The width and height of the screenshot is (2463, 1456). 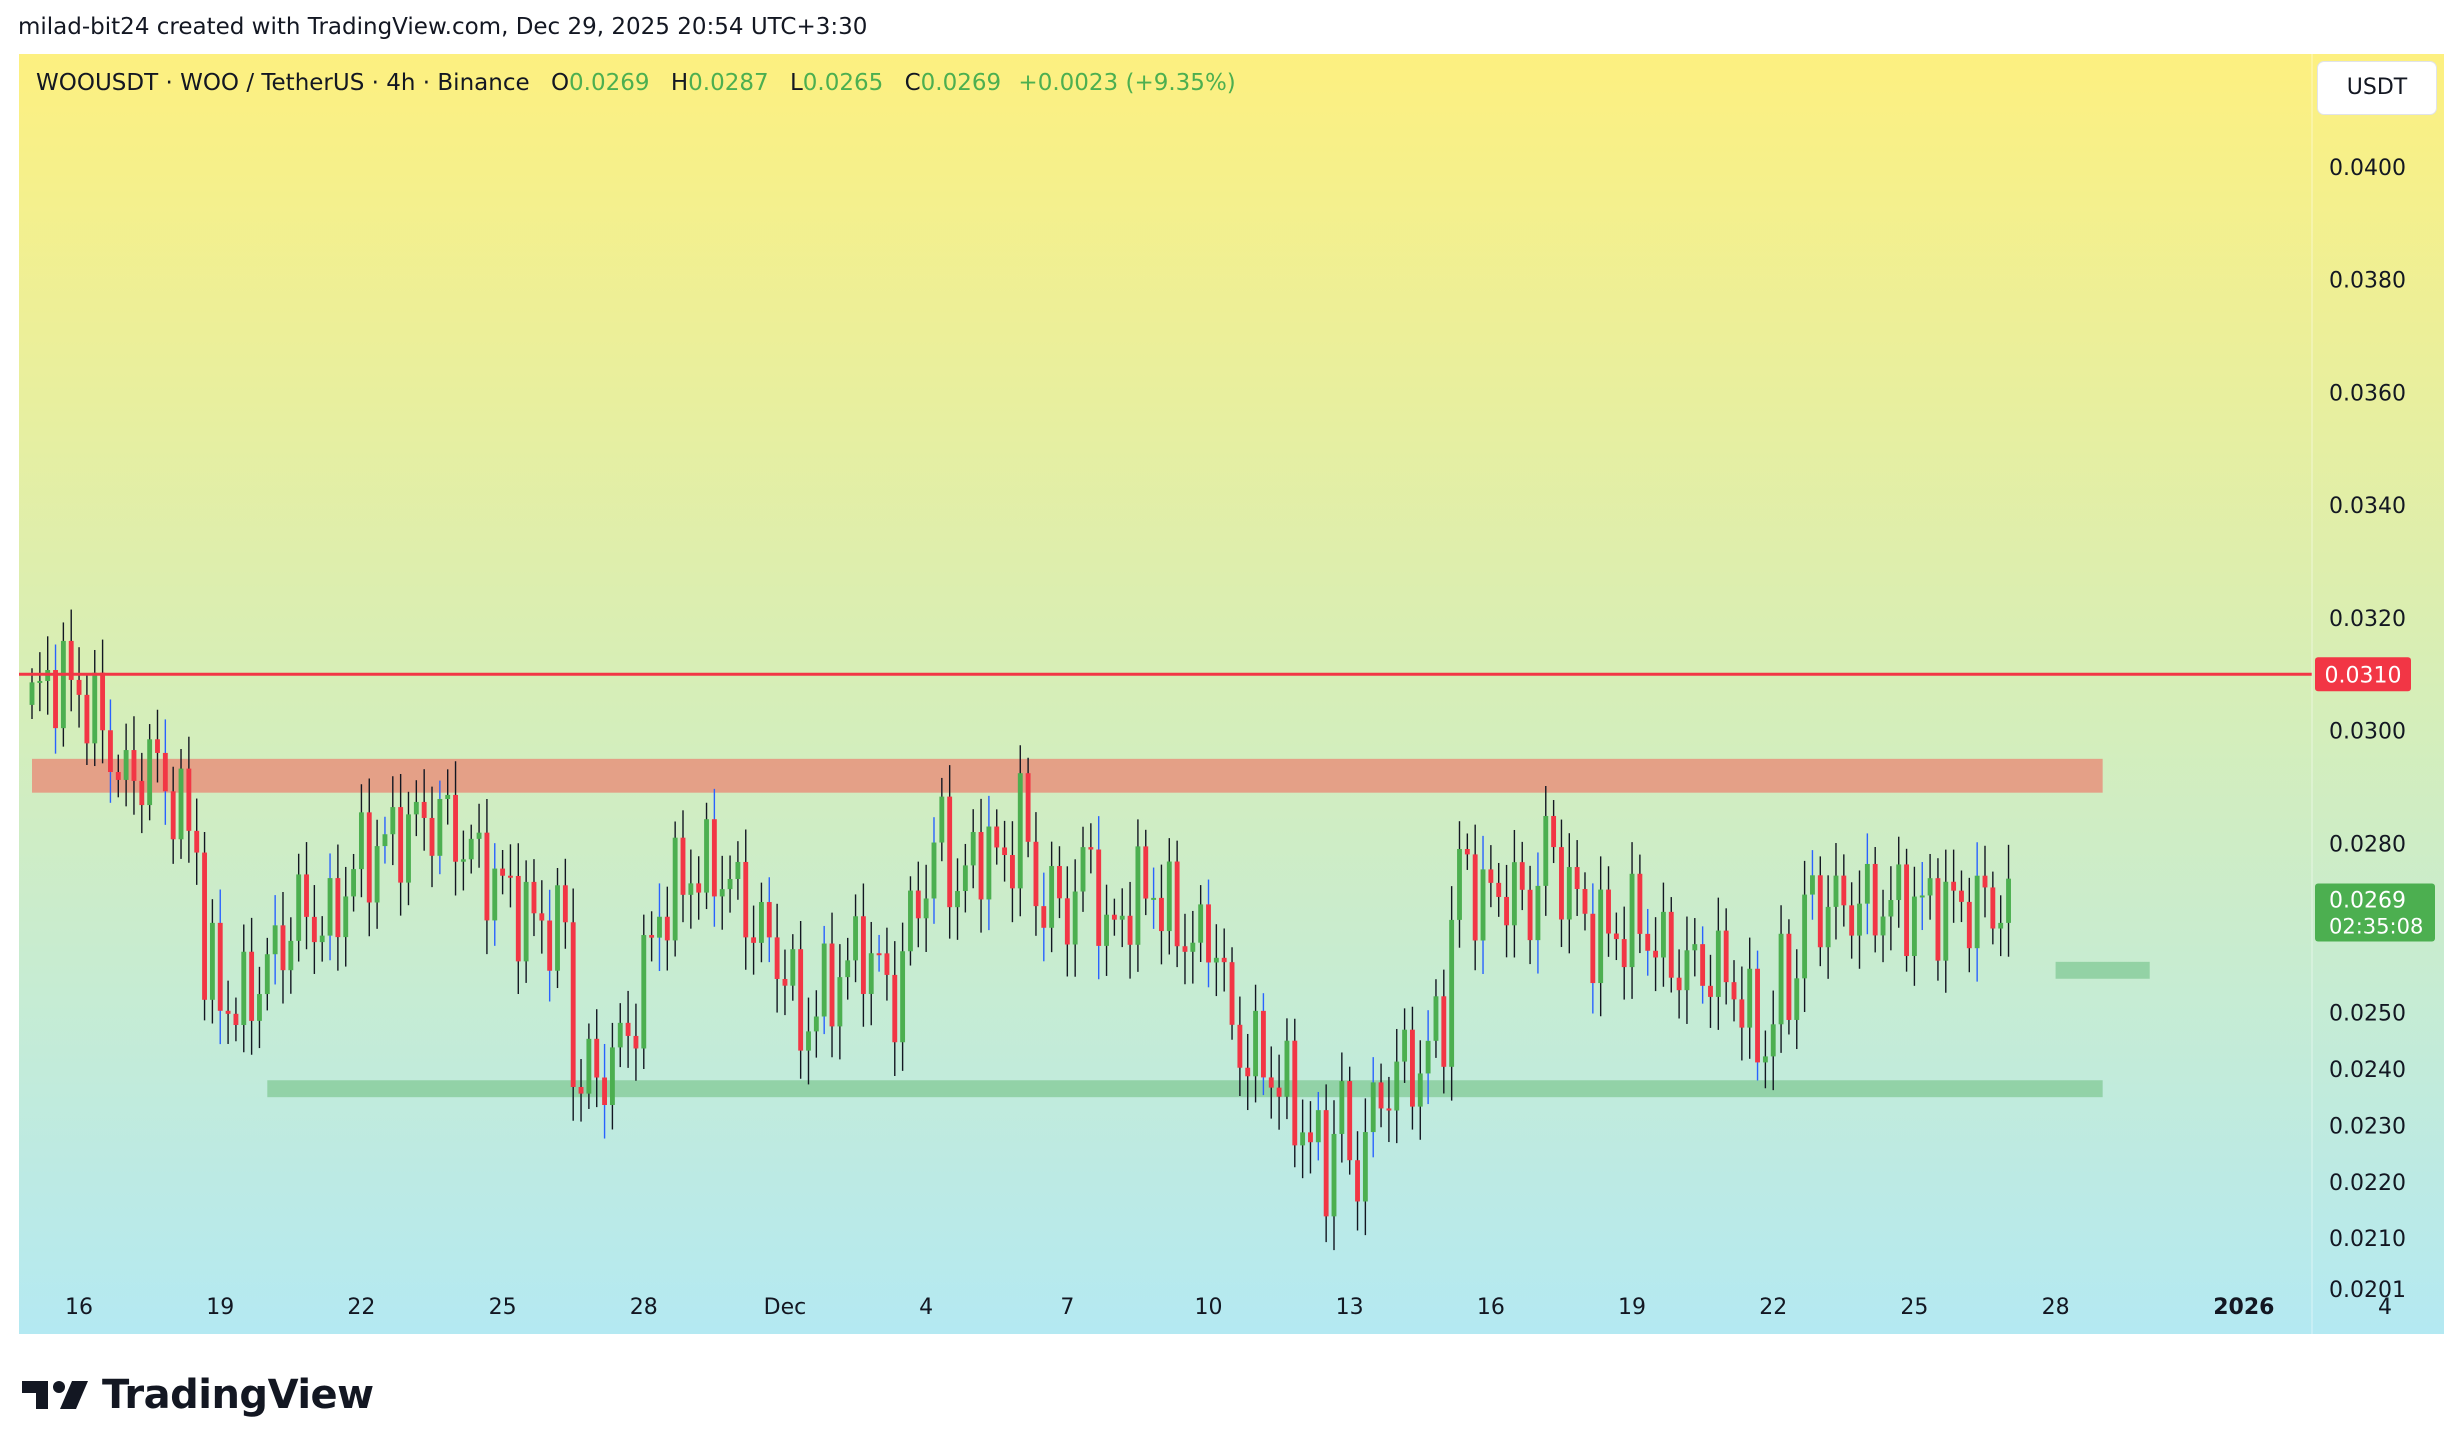 What do you see at coordinates (843, 83) in the screenshot?
I see `low-value: 0.0265` at bounding box center [843, 83].